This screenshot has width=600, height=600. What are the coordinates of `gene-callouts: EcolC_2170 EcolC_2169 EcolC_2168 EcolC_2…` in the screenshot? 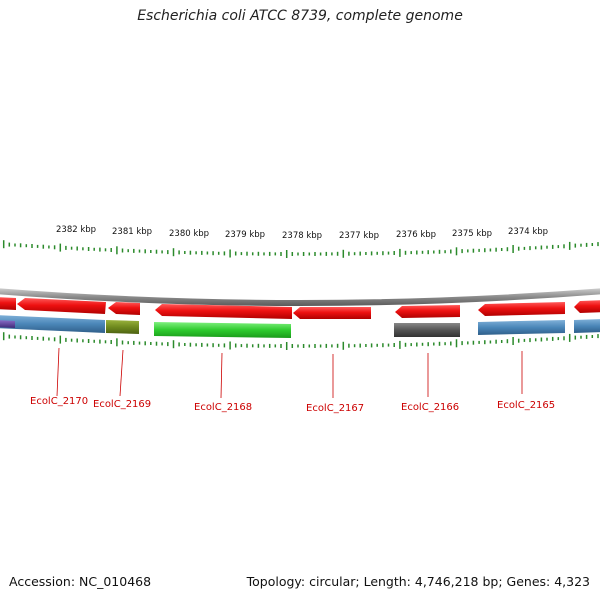 It's located at (292, 380).